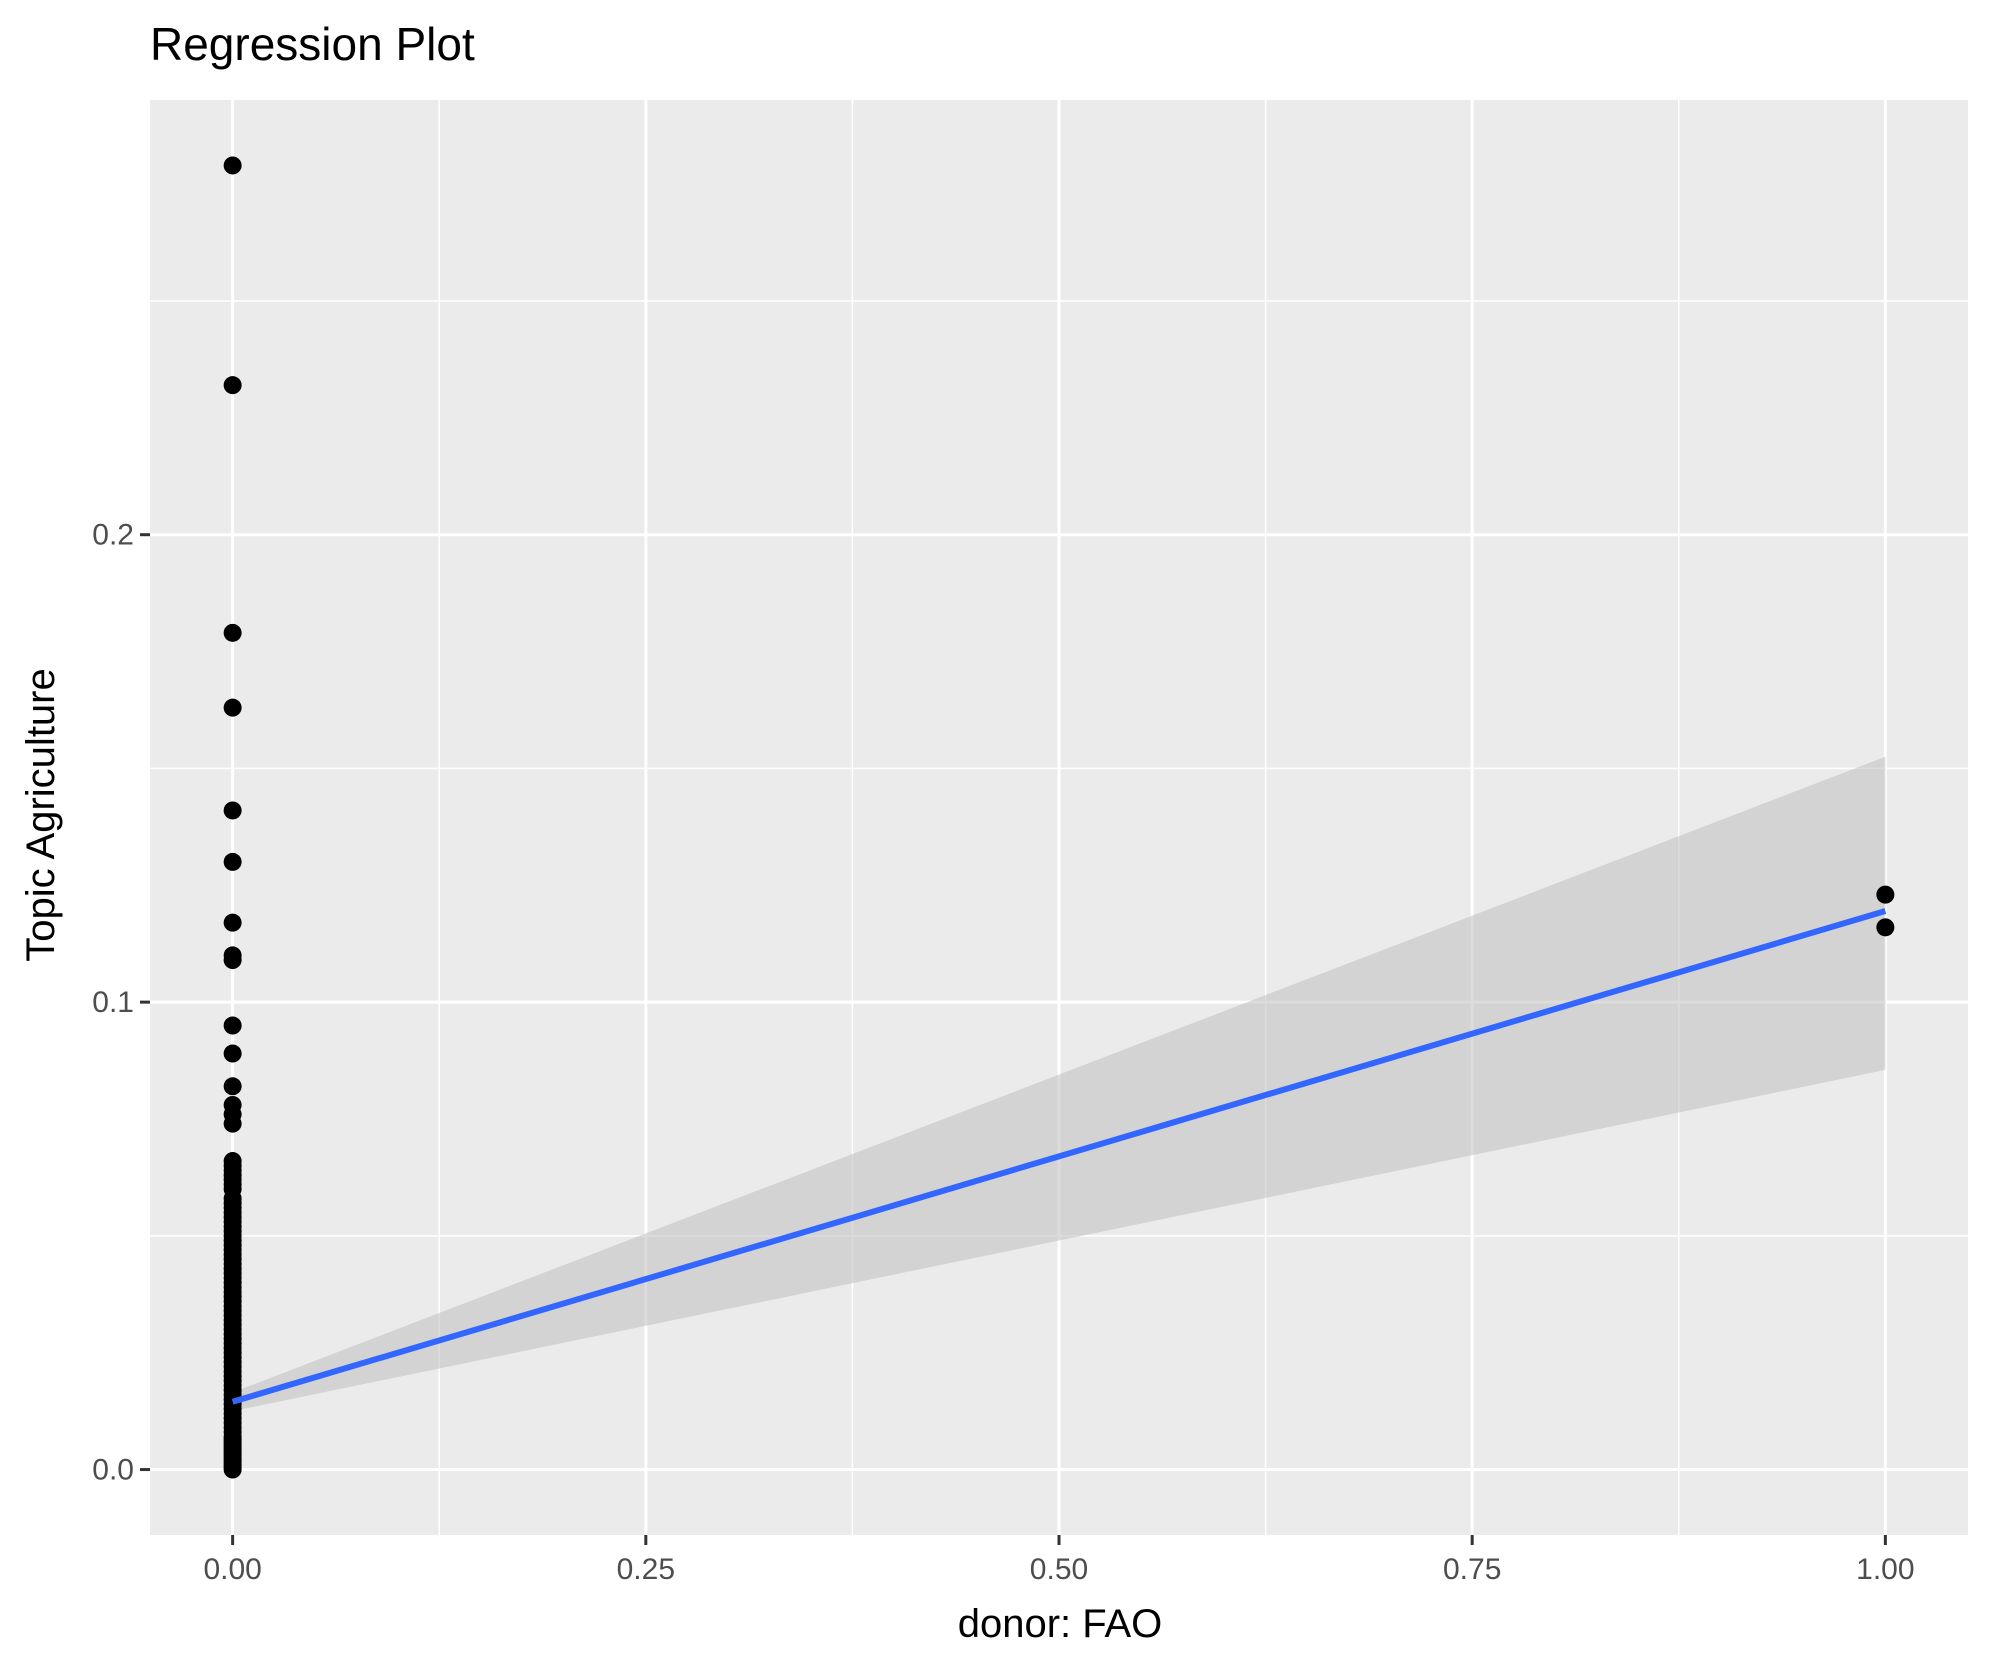  What do you see at coordinates (113, 535) in the screenshot?
I see `y-tick-label: 0.2` at bounding box center [113, 535].